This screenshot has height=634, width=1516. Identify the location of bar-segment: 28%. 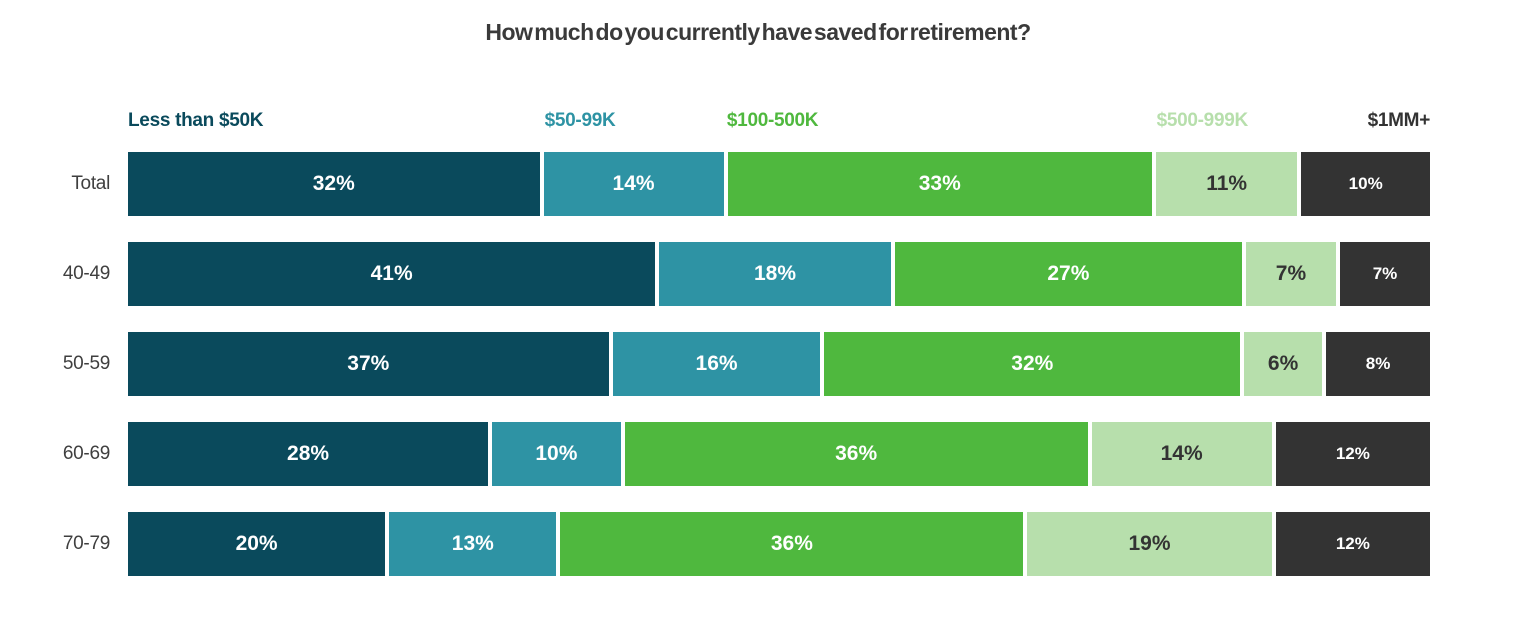
(308, 454).